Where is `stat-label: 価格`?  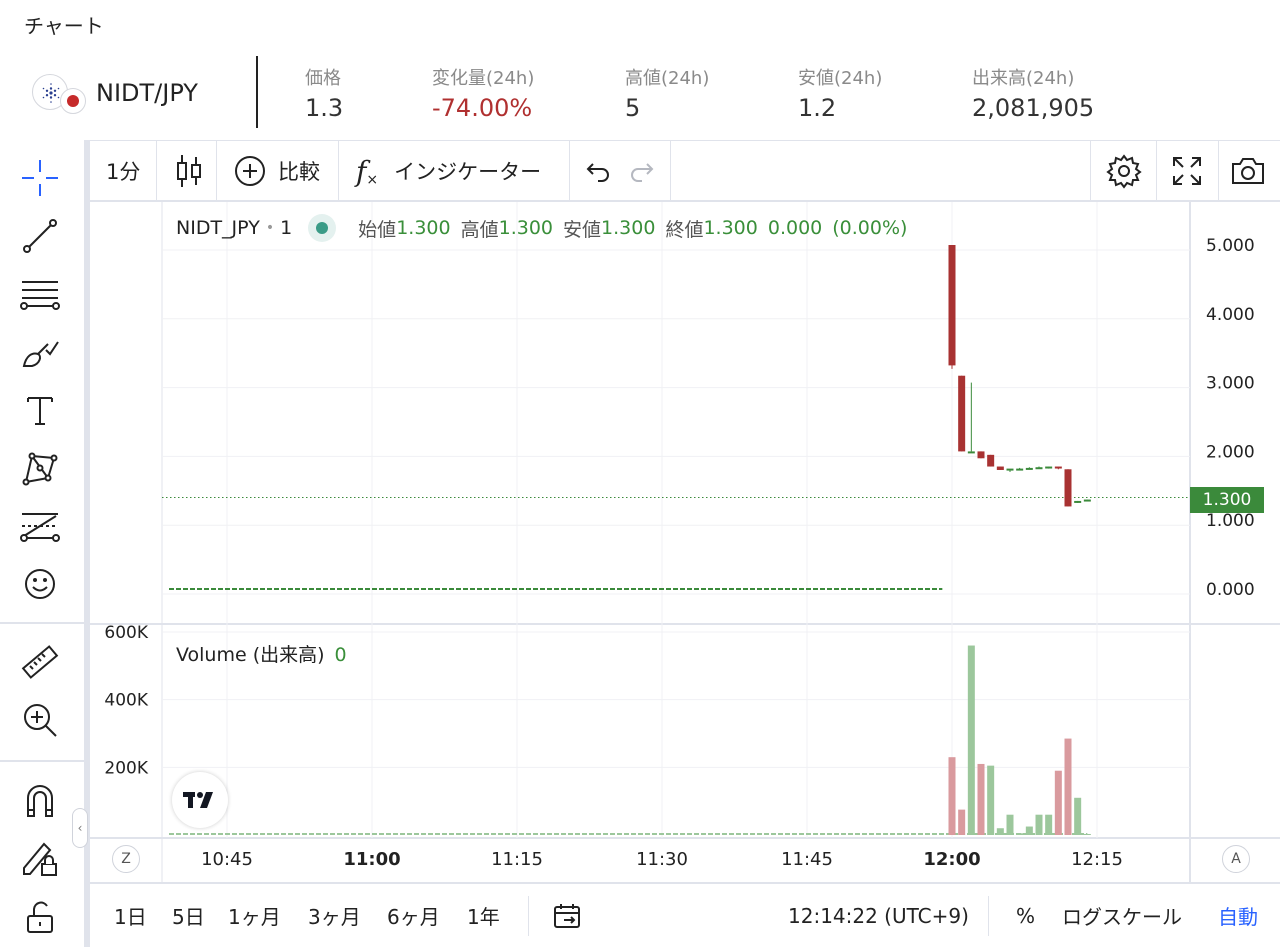 stat-label: 価格 is located at coordinates (323, 78).